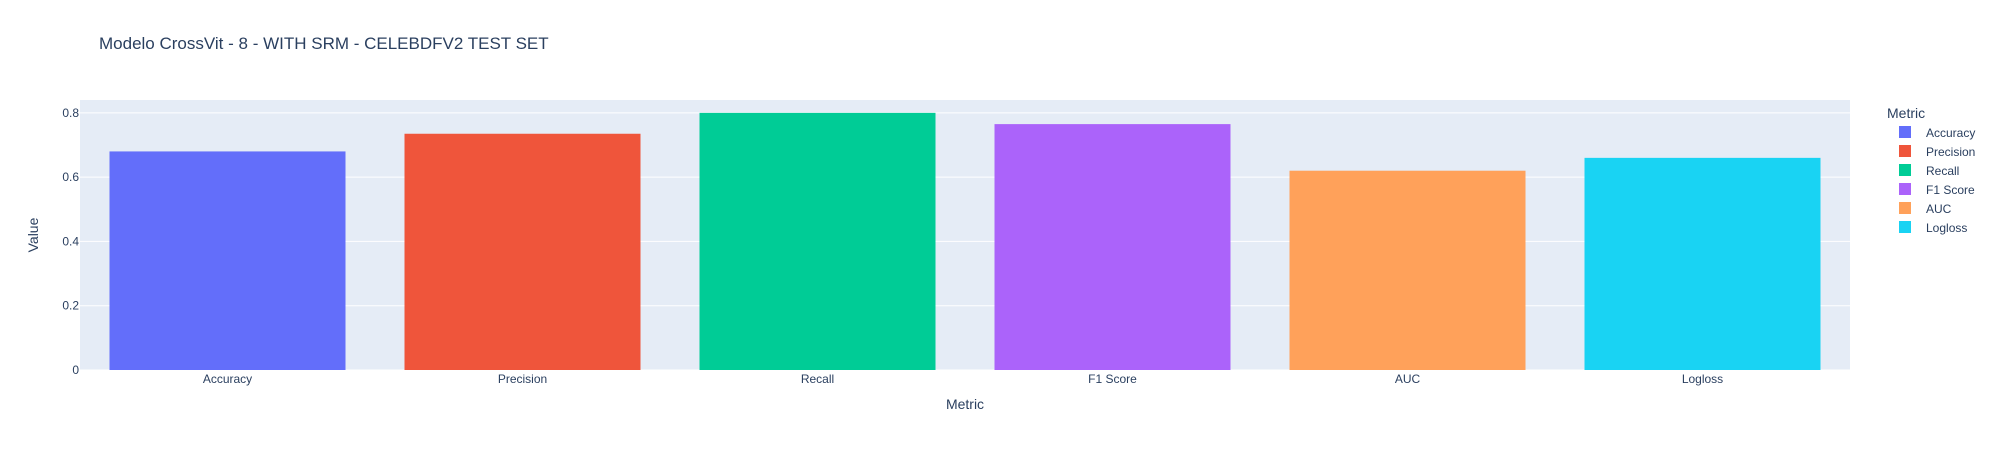 The image size is (1992, 450). I want to click on bar-logloss, so click(1702, 263).